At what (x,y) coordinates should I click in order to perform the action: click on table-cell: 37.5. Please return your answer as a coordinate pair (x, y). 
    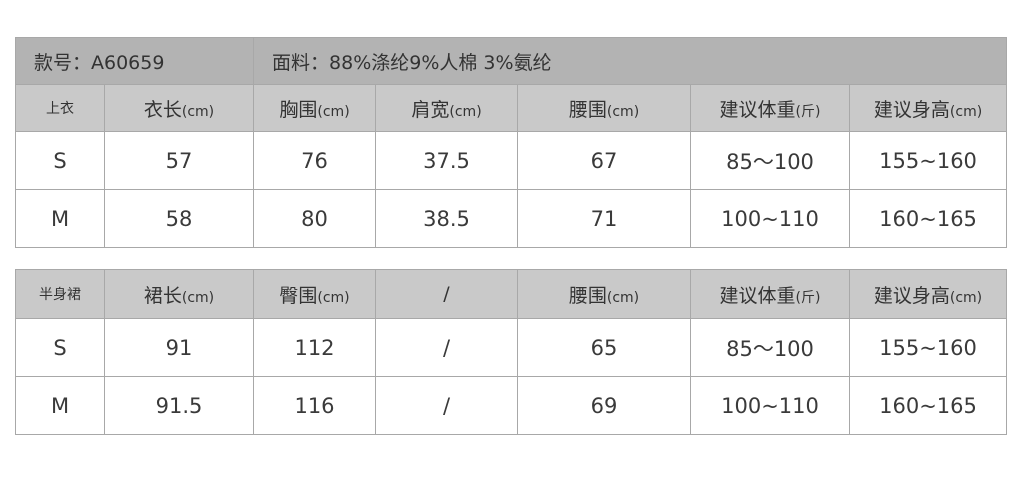
    Looking at the image, I should click on (447, 160).